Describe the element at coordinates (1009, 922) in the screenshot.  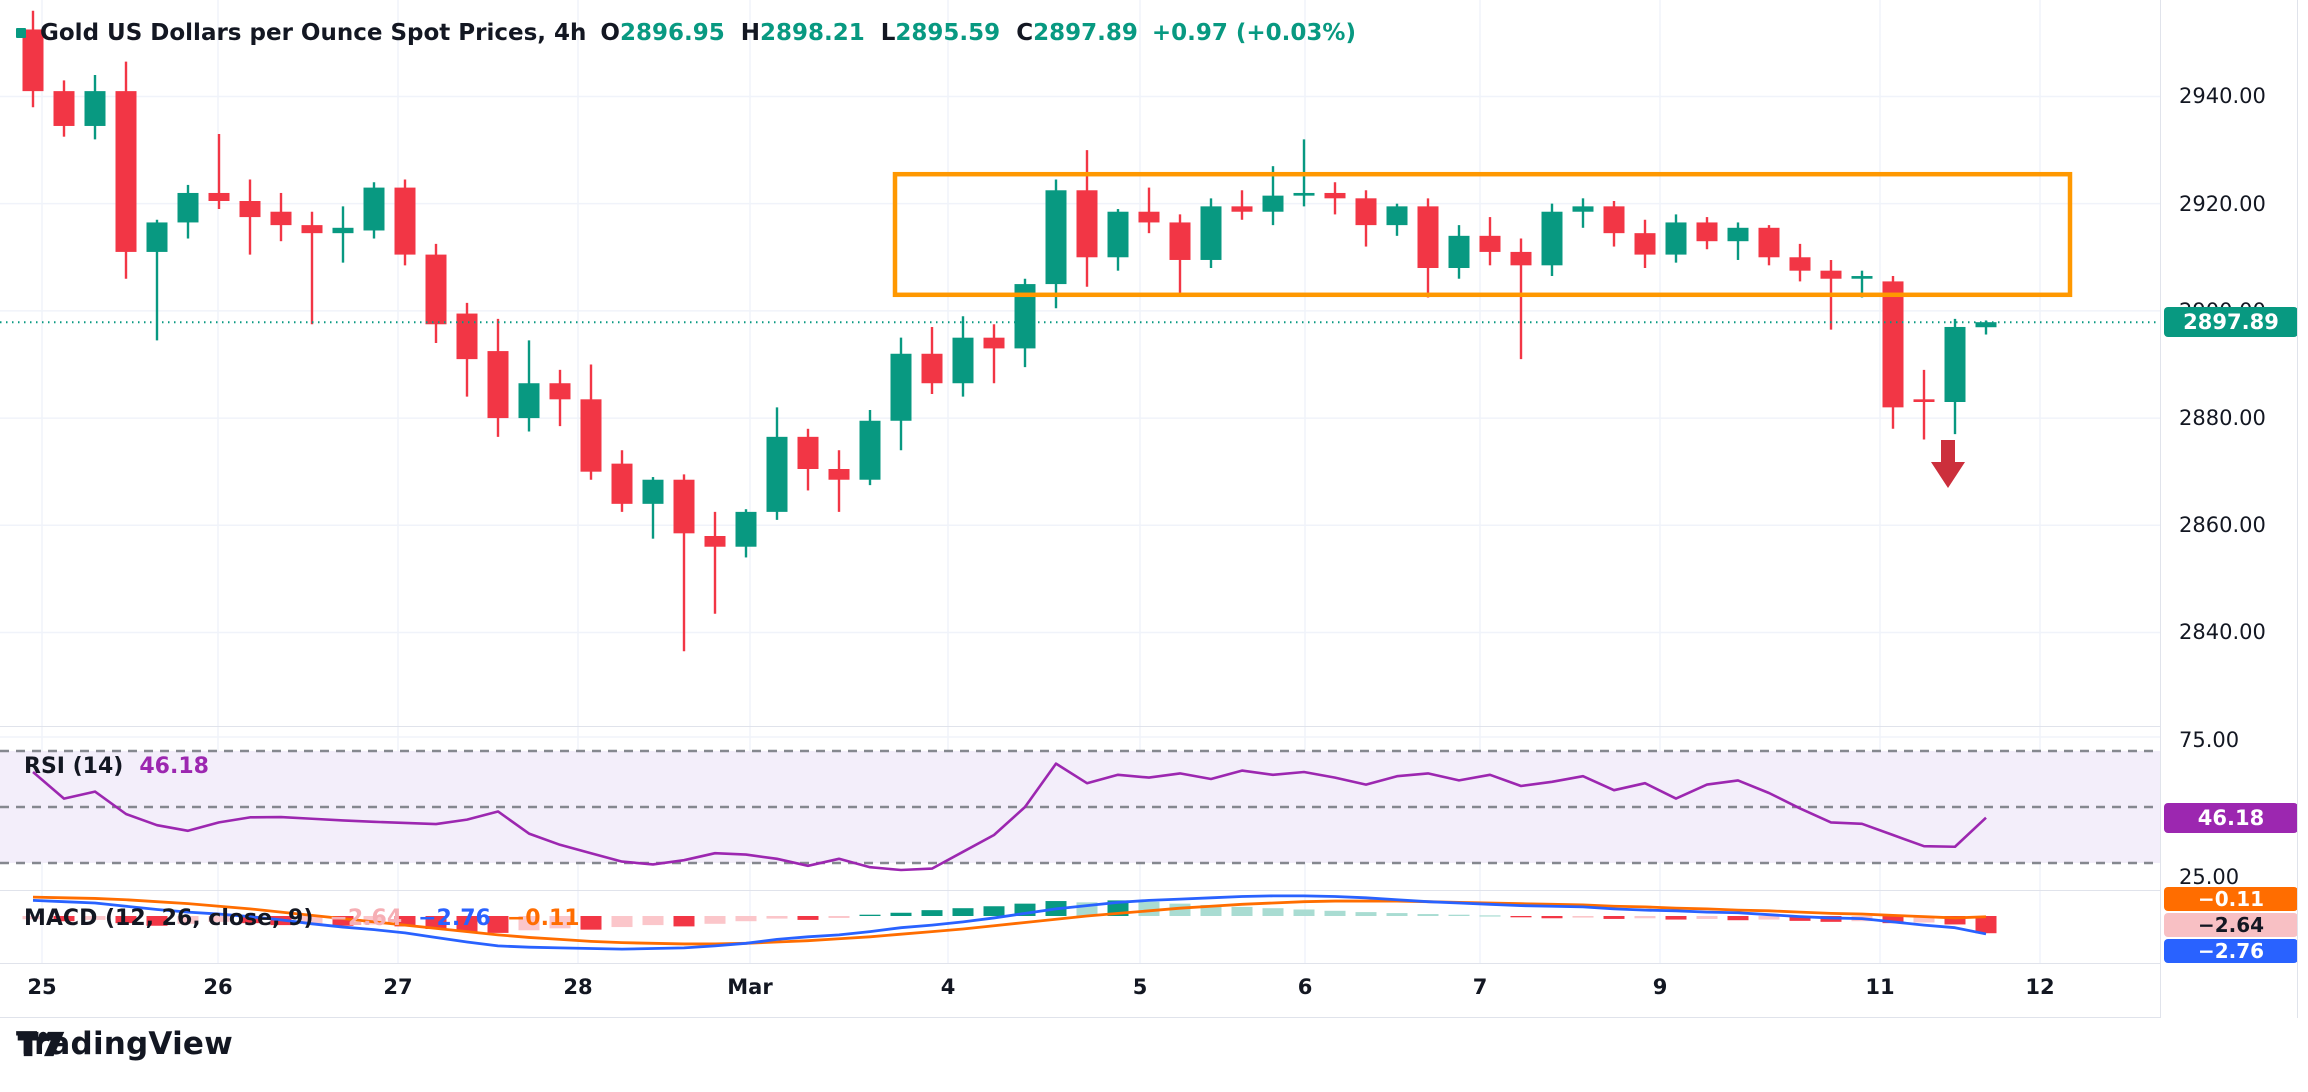
I see `macd-line` at that location.